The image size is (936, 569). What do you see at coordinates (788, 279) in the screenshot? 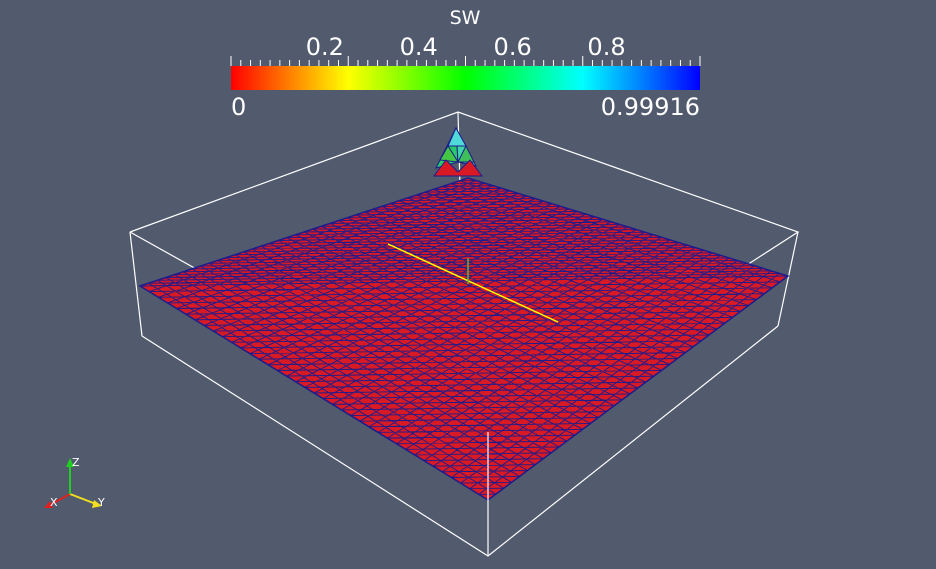
I see `outline-edge-right` at bounding box center [788, 279].